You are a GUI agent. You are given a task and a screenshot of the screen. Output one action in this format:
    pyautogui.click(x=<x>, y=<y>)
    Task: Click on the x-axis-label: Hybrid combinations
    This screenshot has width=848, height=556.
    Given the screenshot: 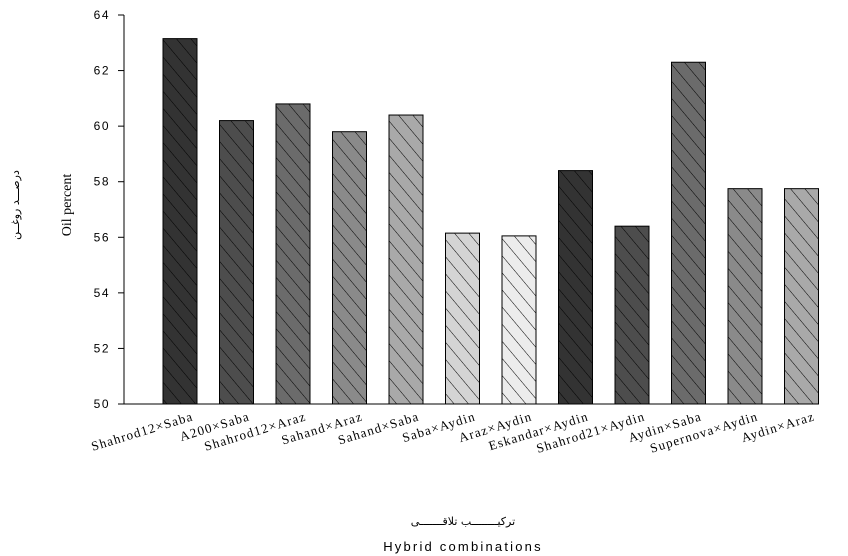 What is the action you would take?
    pyautogui.click(x=463, y=546)
    